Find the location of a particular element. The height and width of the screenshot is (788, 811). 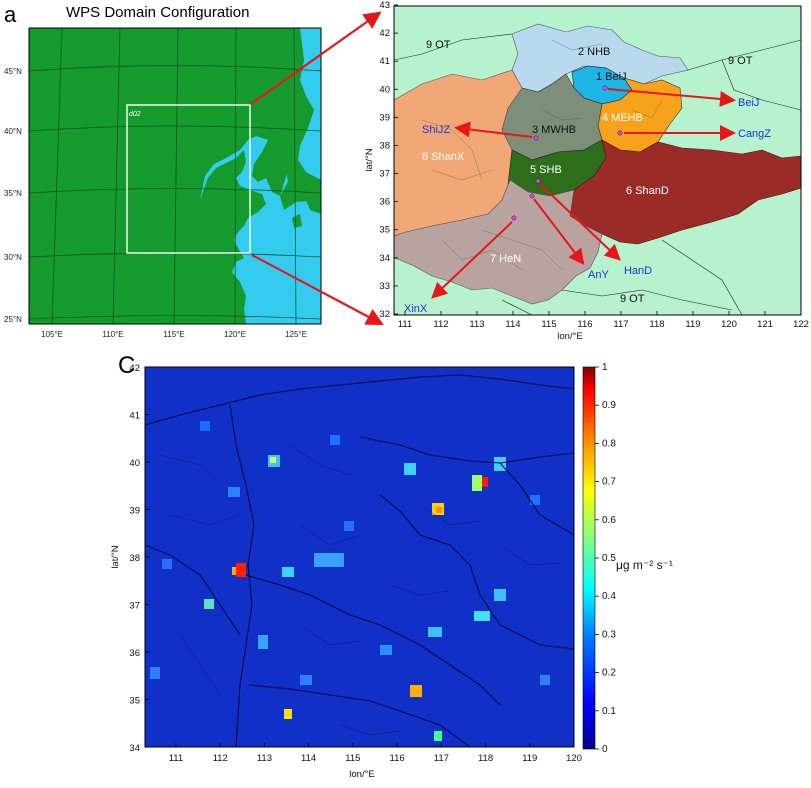

colorbar-tick-label: 0.2 is located at coordinates (609, 673).